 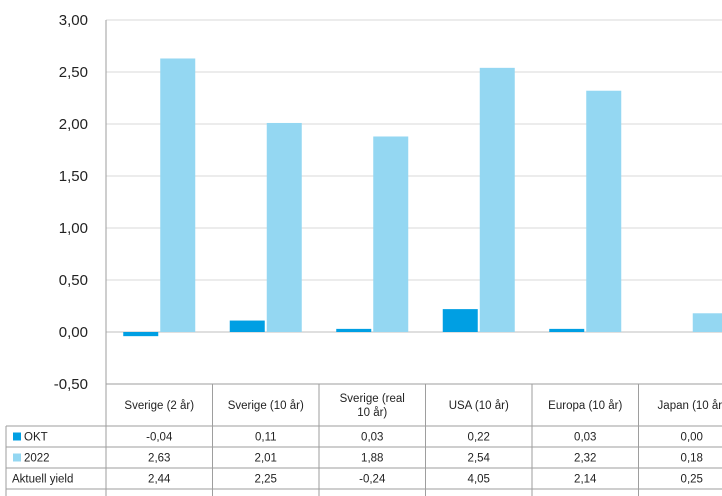 What do you see at coordinates (42, 480) in the screenshot?
I see `row-label: Aktuell yield` at bounding box center [42, 480].